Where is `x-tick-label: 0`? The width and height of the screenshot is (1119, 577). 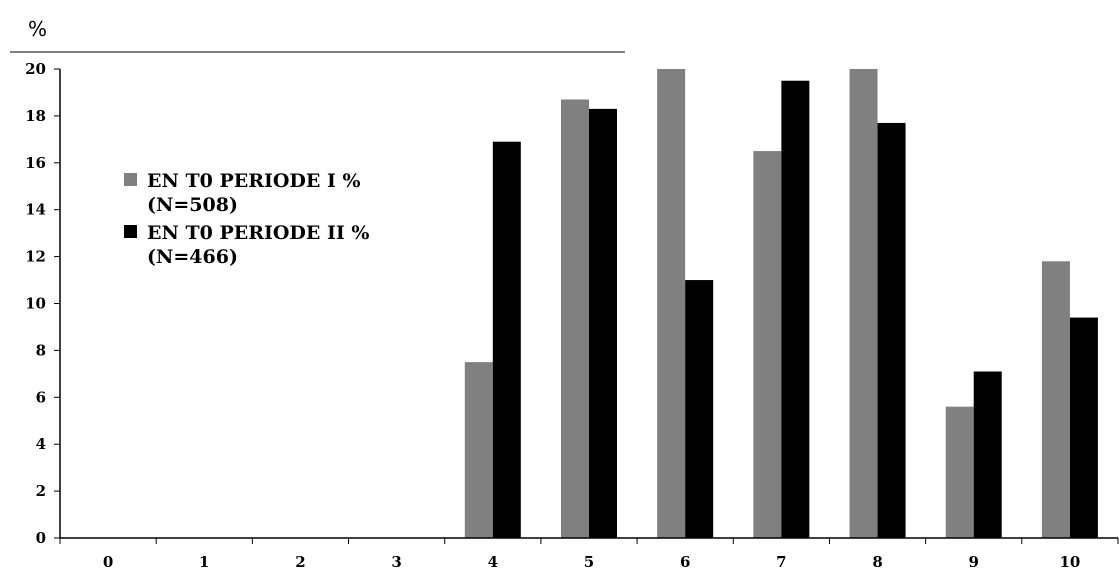 x-tick-label: 0 is located at coordinates (108, 562).